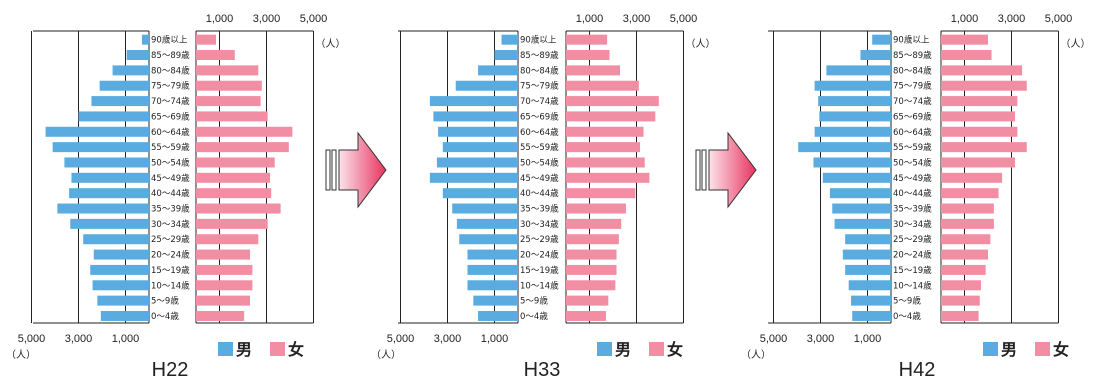 The height and width of the screenshot is (380, 1093). What do you see at coordinates (267, 19) in the screenshot?
I see `top-tick-label: 3,000` at bounding box center [267, 19].